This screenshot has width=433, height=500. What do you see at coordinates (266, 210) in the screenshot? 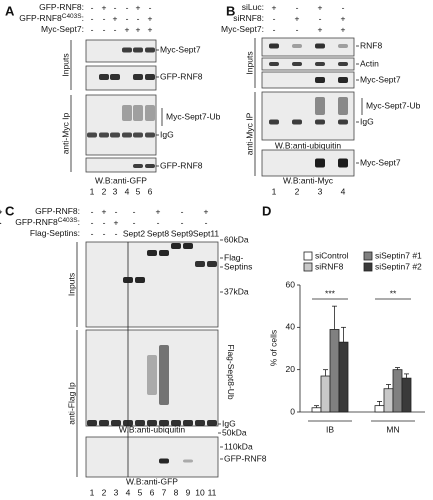
I see `panel-label: D` at bounding box center [266, 210].